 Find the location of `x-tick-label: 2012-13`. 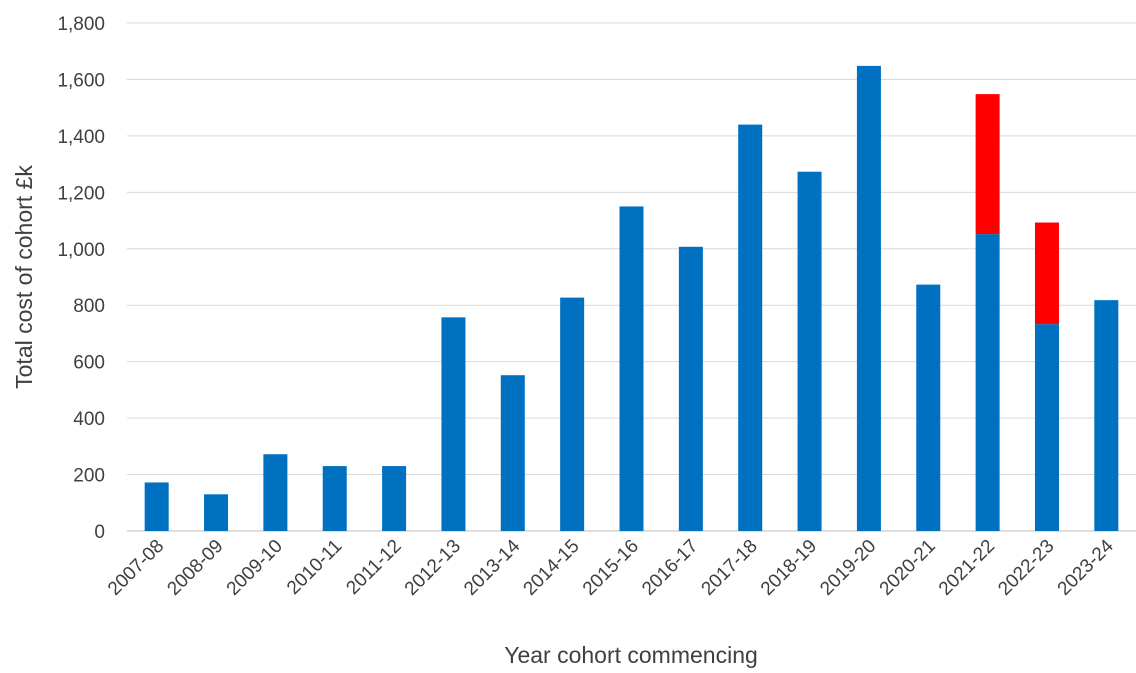

x-tick-label: 2012-13 is located at coordinates (433, 568).